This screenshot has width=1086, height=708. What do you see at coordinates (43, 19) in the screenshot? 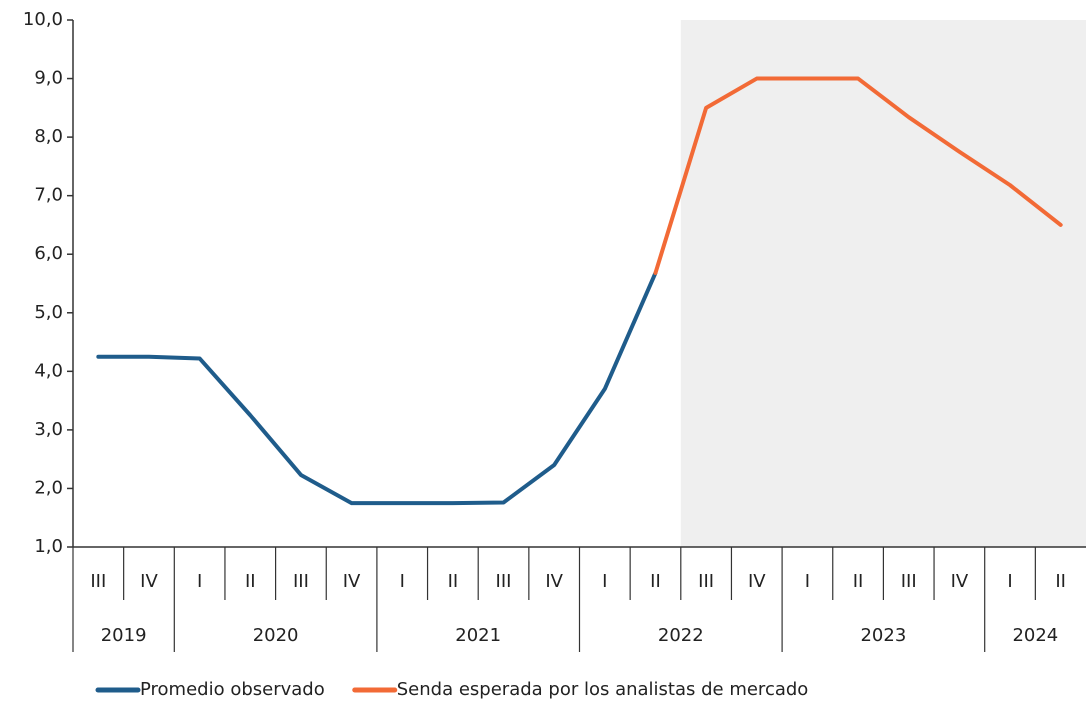
I see `y-tick-label: 10,0` at bounding box center [43, 19].